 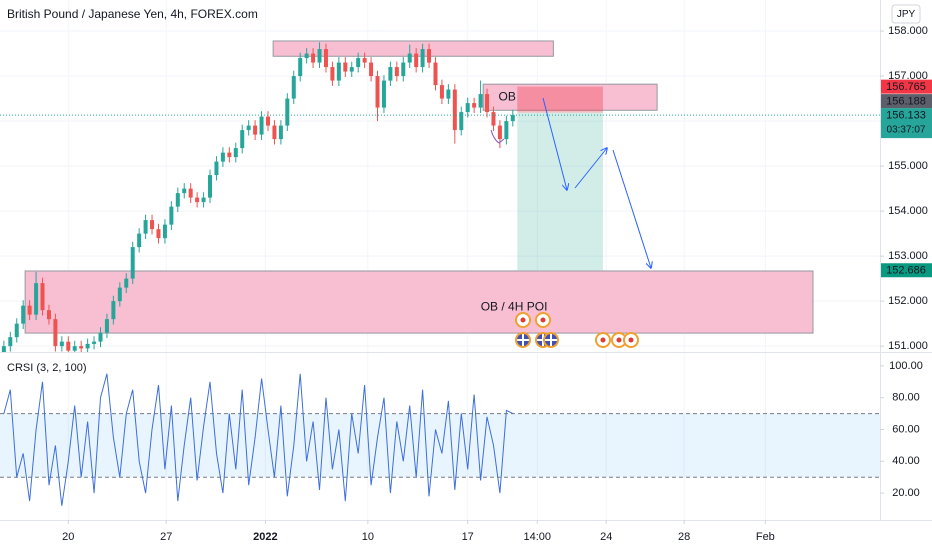 I want to click on position-risk, so click(x=560, y=99).